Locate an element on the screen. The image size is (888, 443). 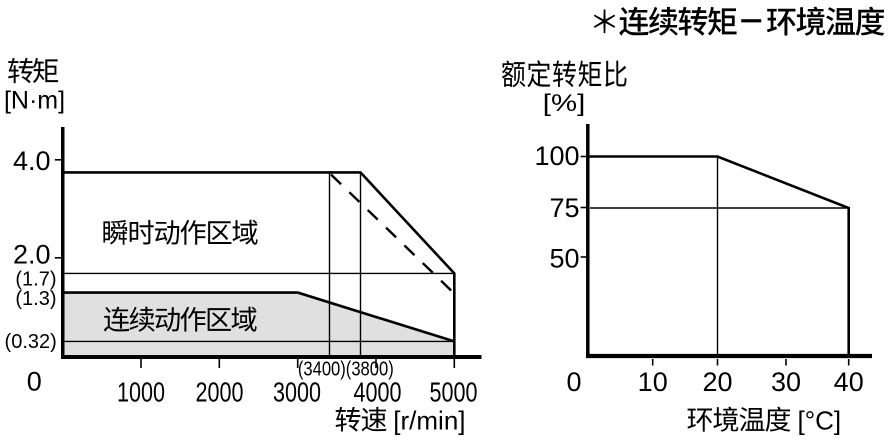
svg-text: [°C] is located at coordinates (820, 421).